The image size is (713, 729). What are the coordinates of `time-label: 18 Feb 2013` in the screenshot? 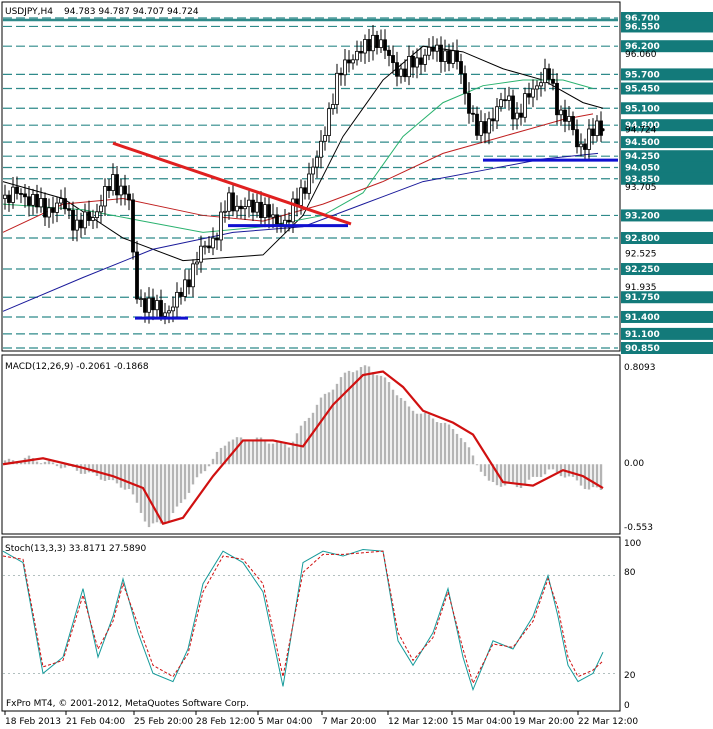 It's located at (33, 722).